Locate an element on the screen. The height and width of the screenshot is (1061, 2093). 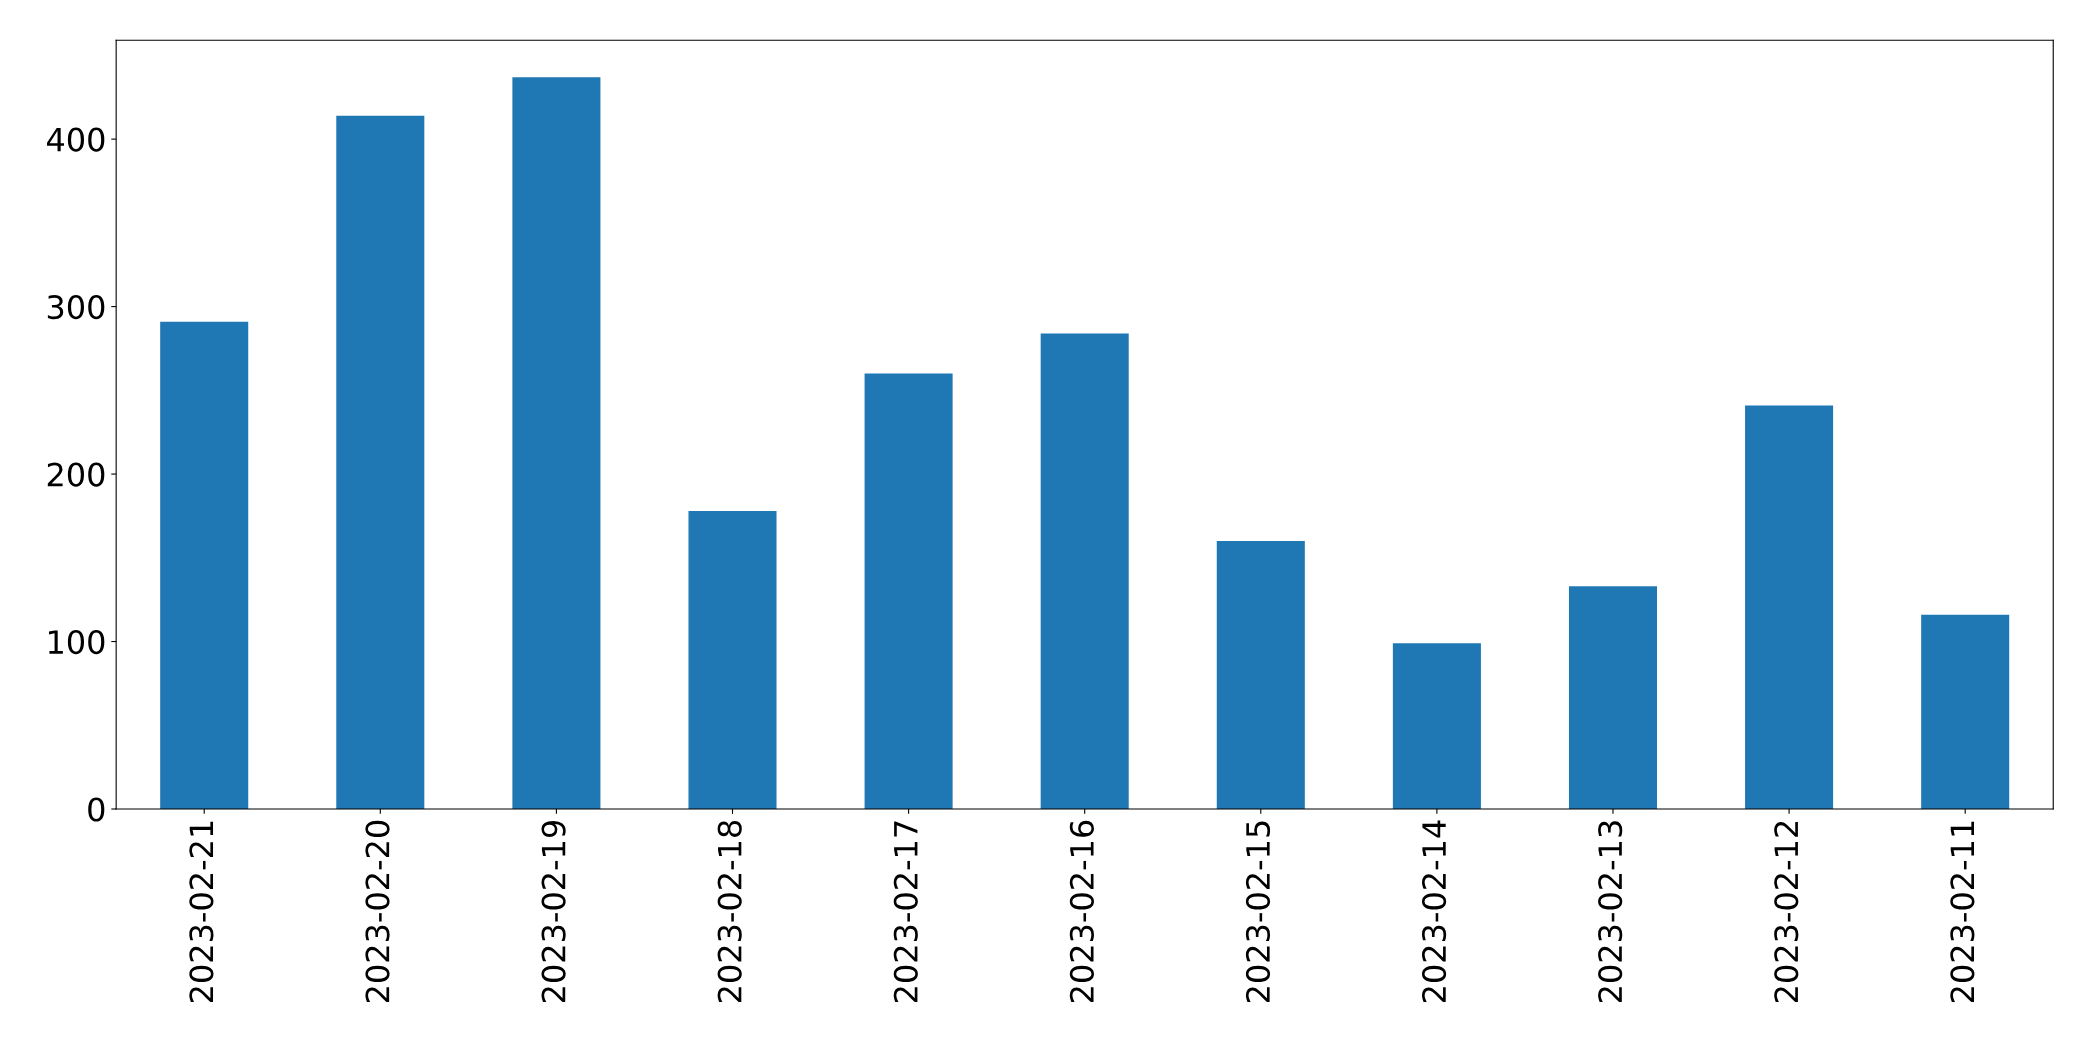
y-tick-label: 300 is located at coordinates (76, 307).